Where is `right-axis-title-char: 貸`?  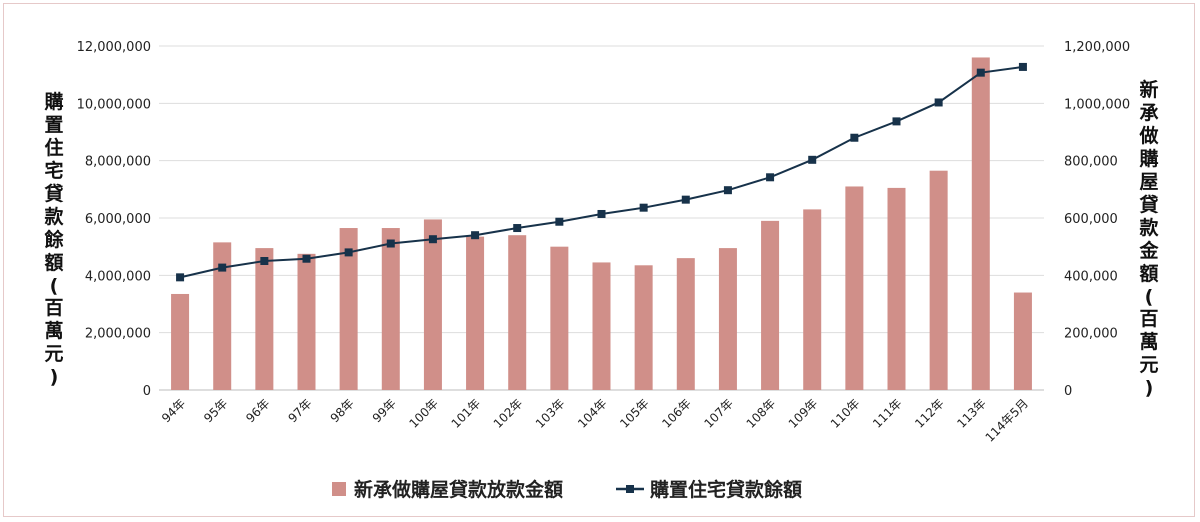
right-axis-title-char: 貸 is located at coordinates (1148, 204).